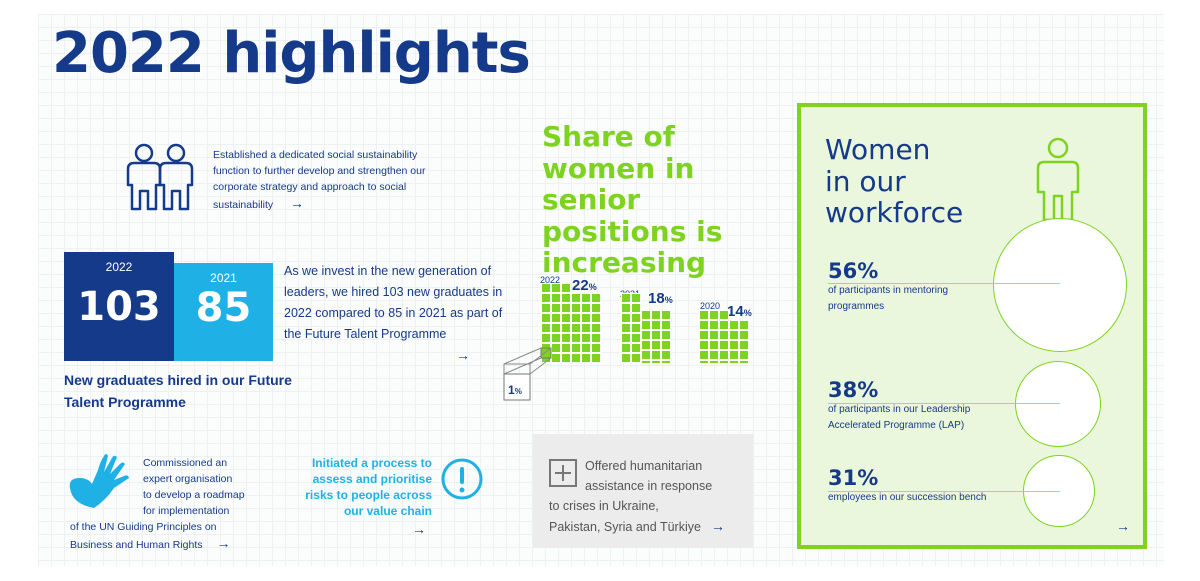 The height and width of the screenshot is (581, 1200). Describe the element at coordinates (223, 278) in the screenshot. I see `graduates-year-2021: 2021` at that location.